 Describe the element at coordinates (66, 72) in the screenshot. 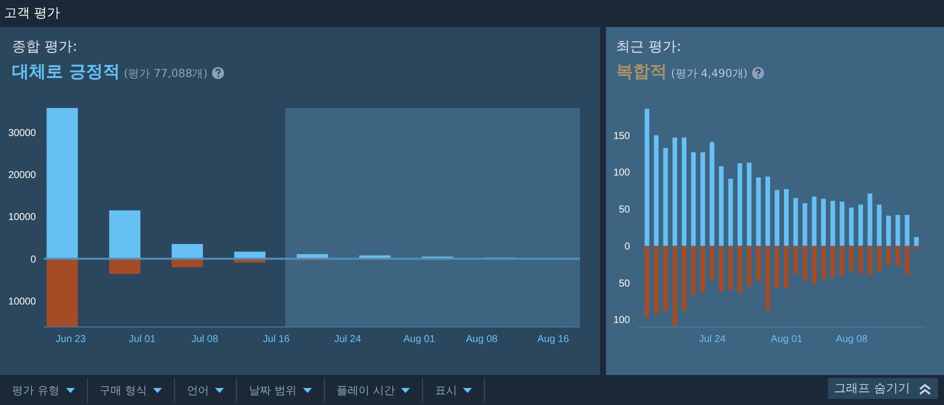

I see `chart-subtitle: 대체로 긍정적` at that location.